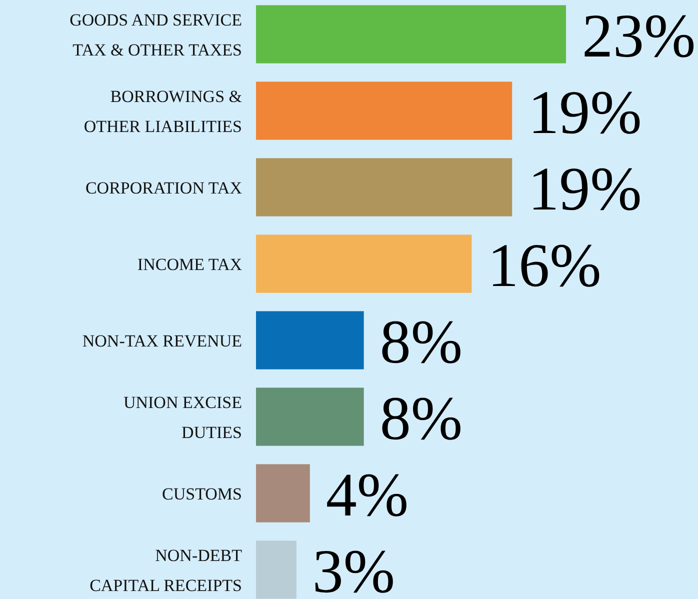 The image size is (698, 599). I want to click on data-label: 16%, so click(545, 266).